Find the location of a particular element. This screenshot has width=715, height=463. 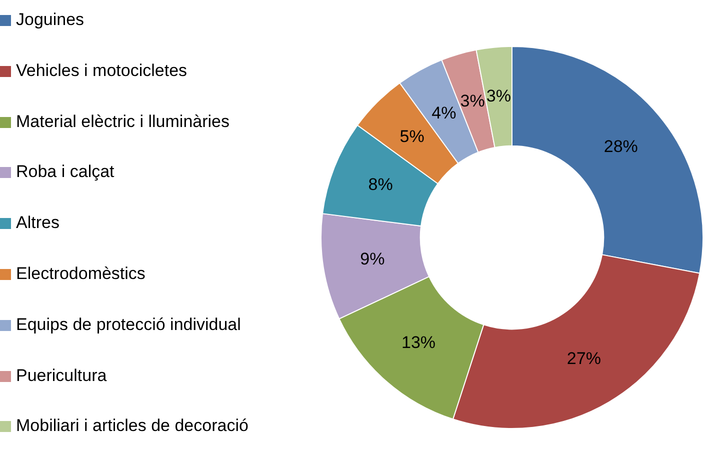

data-label: 13% is located at coordinates (419, 342).